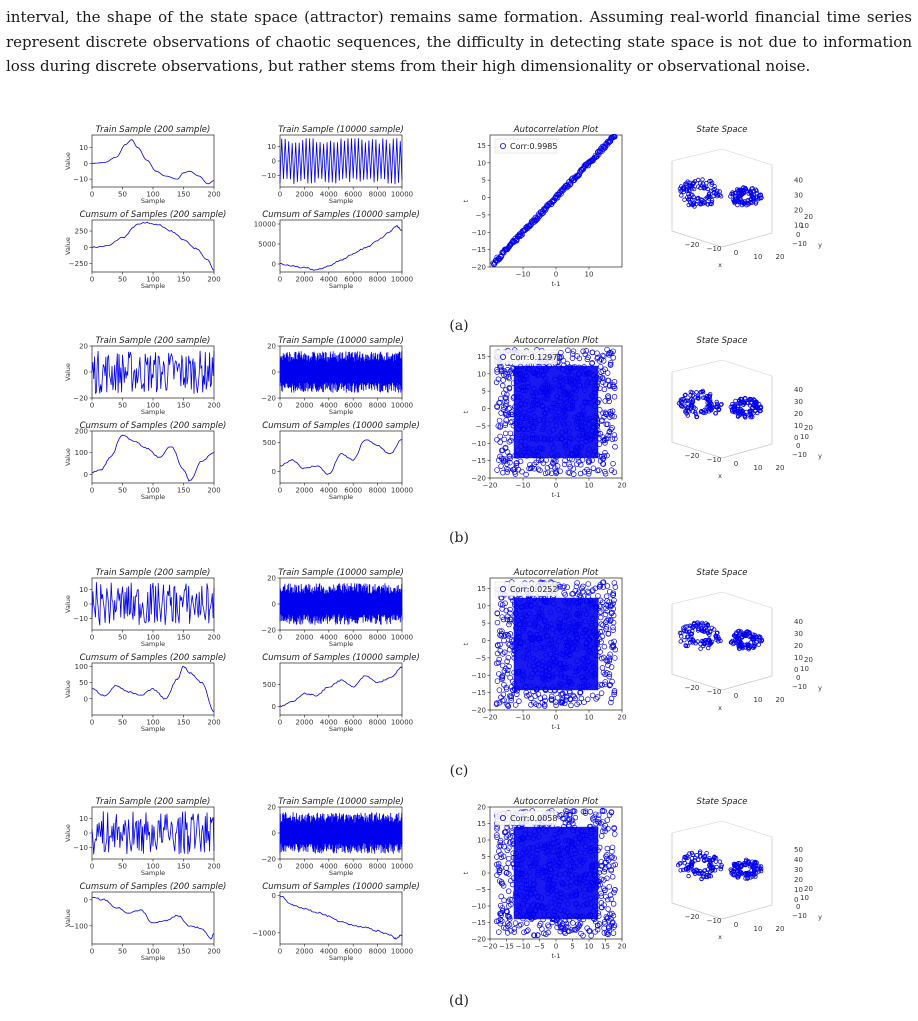 The height and width of the screenshot is (1021, 918). I want to click on x-axis-label: t-1, so click(555, 956).